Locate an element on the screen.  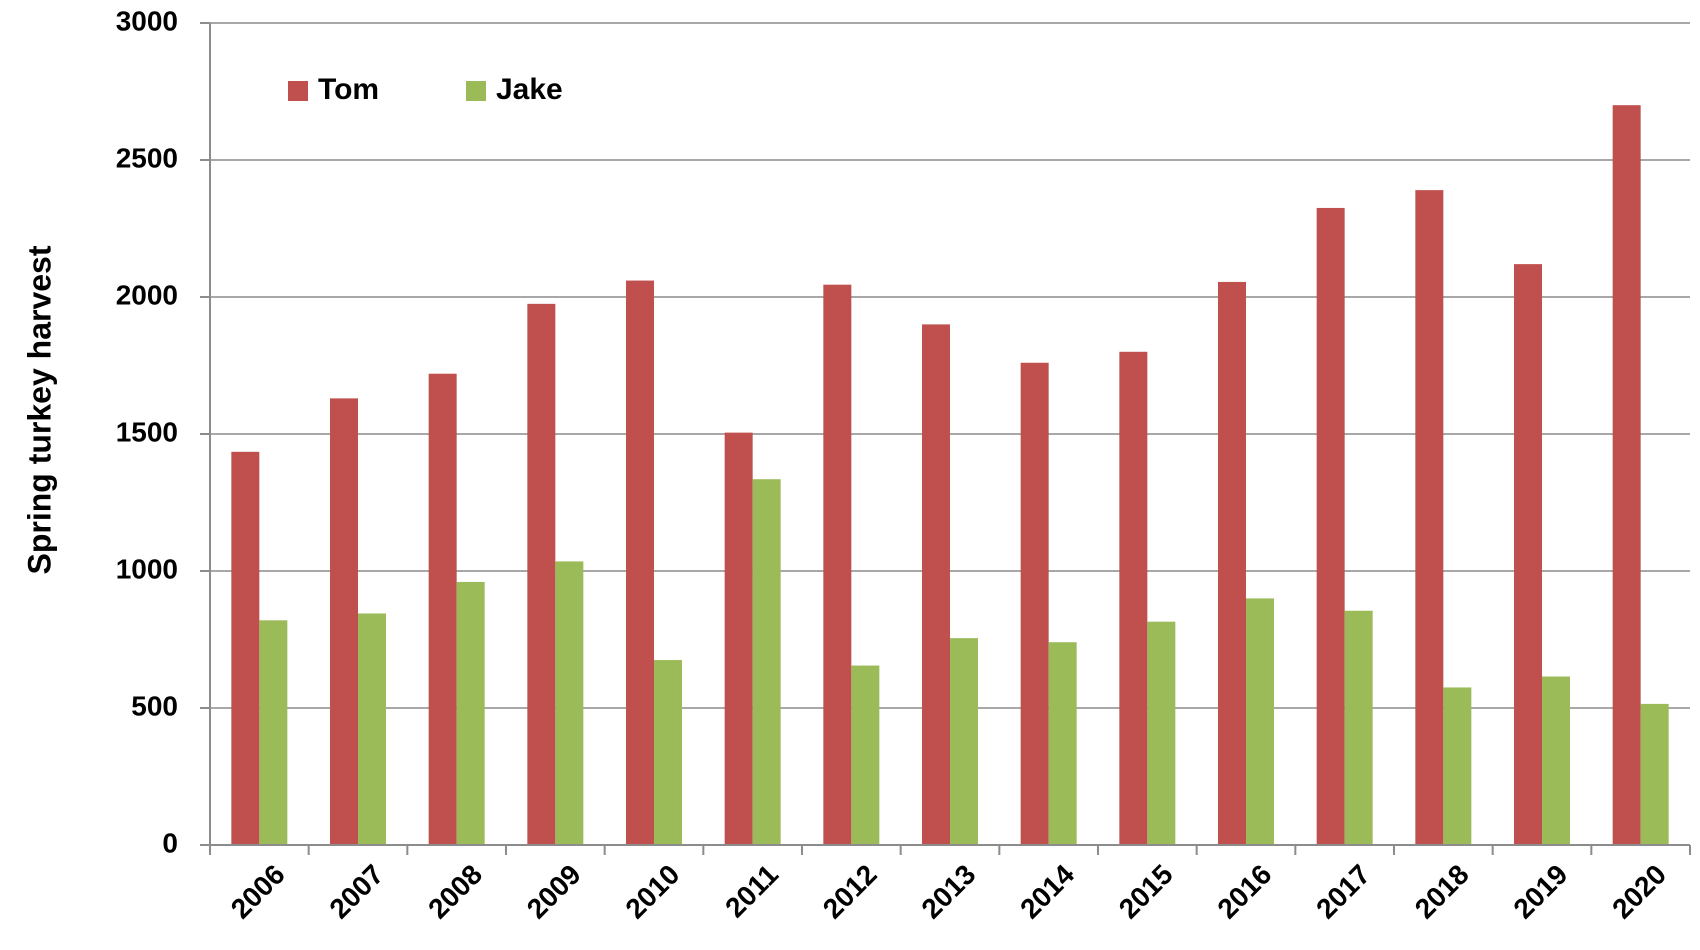
bar-jake-2013 is located at coordinates (964, 741).